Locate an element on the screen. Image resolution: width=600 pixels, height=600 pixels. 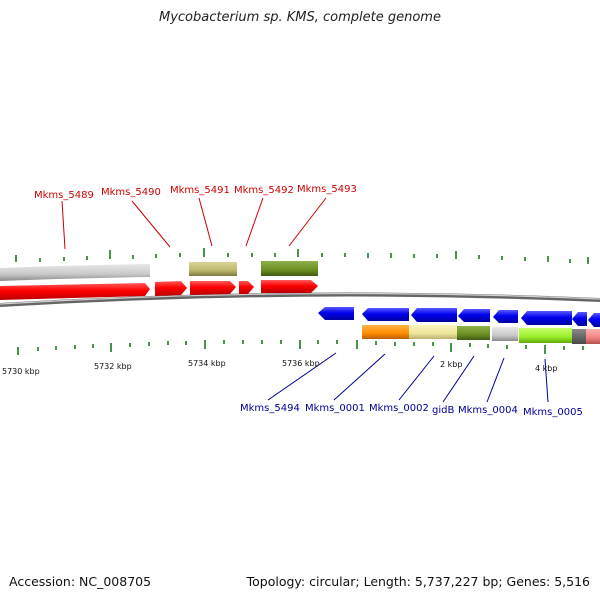
forward-leader-lines is located at coordinates (194, 223).